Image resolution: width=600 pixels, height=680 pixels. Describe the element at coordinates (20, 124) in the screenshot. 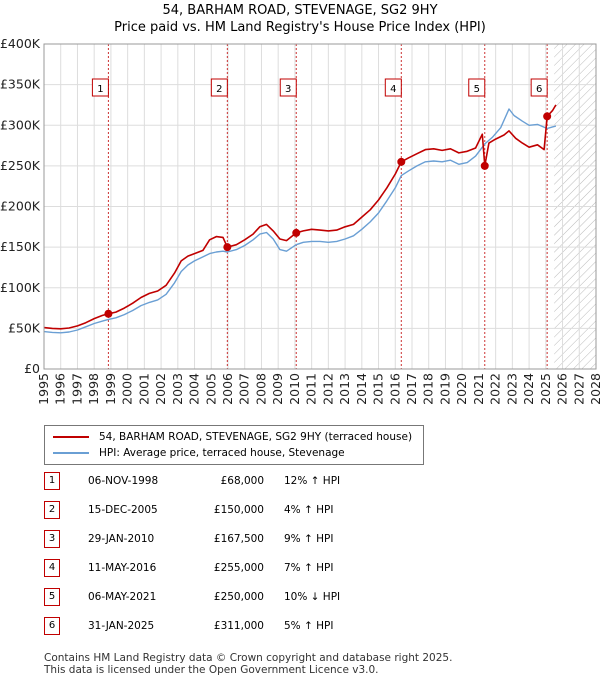

I see `y-tick-label: £300K` at that location.